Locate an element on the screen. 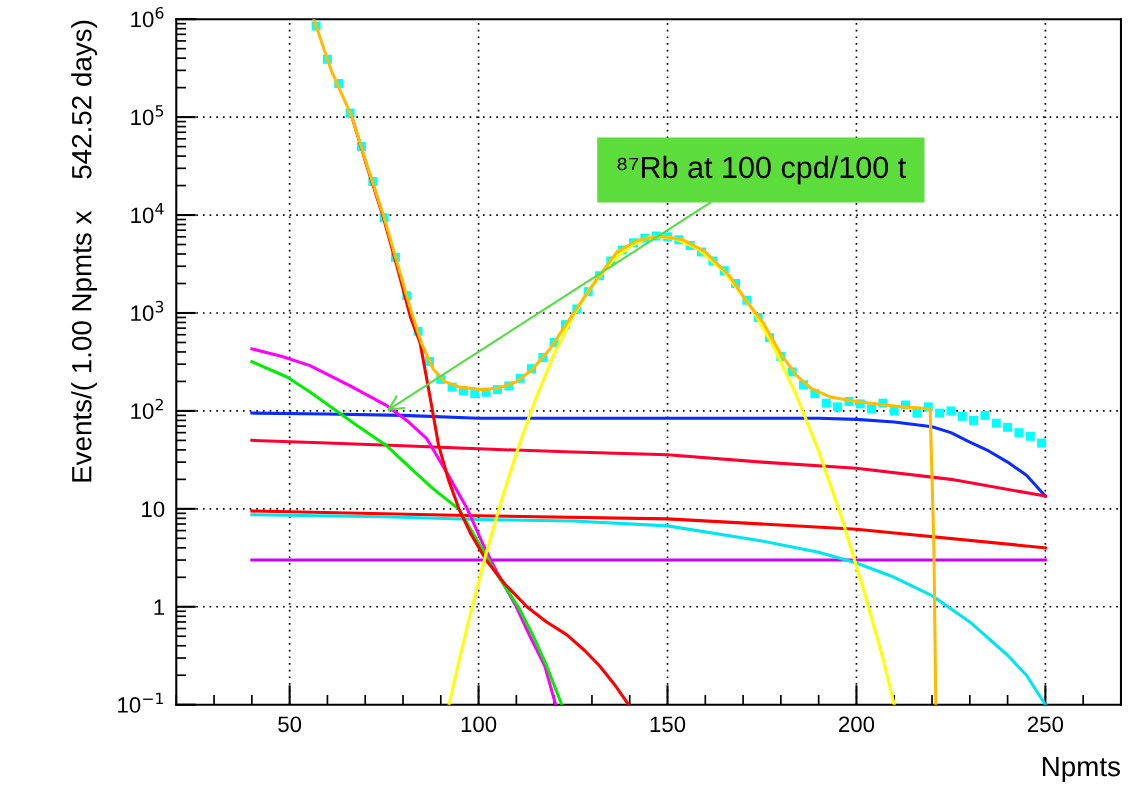 The width and height of the screenshot is (1130, 799). x-tick-label: 250 is located at coordinates (1045, 724).